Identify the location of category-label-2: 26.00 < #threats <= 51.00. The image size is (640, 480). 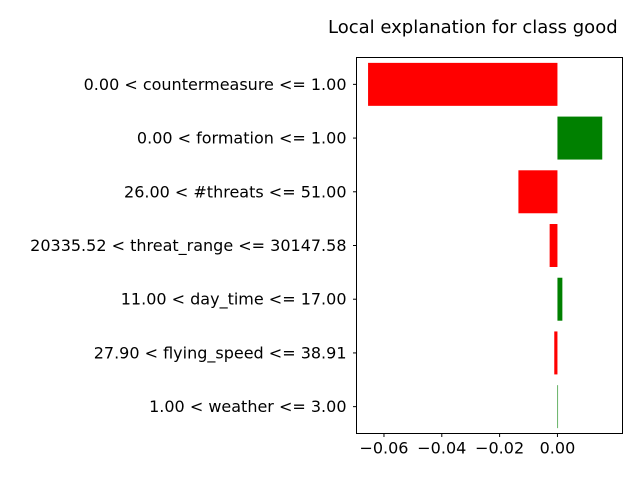
(235, 191).